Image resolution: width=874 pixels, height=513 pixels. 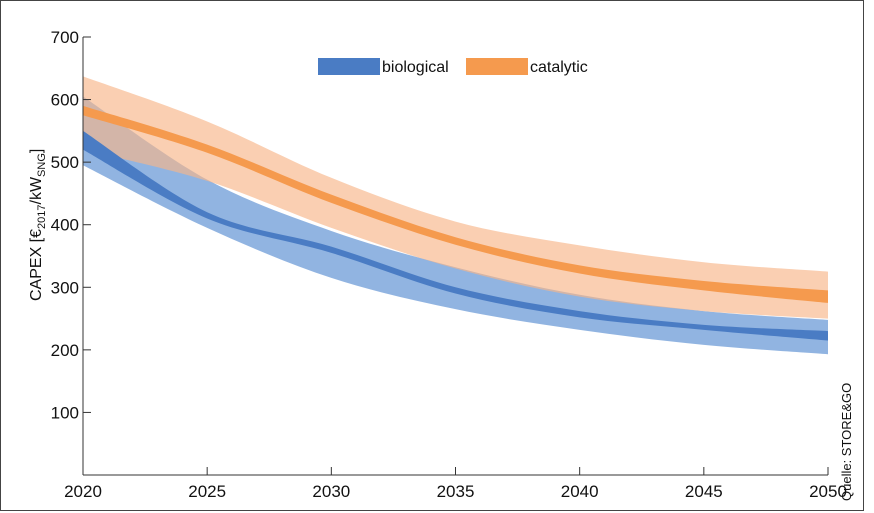 I want to click on biological-legend-swatch, so click(x=349, y=66).